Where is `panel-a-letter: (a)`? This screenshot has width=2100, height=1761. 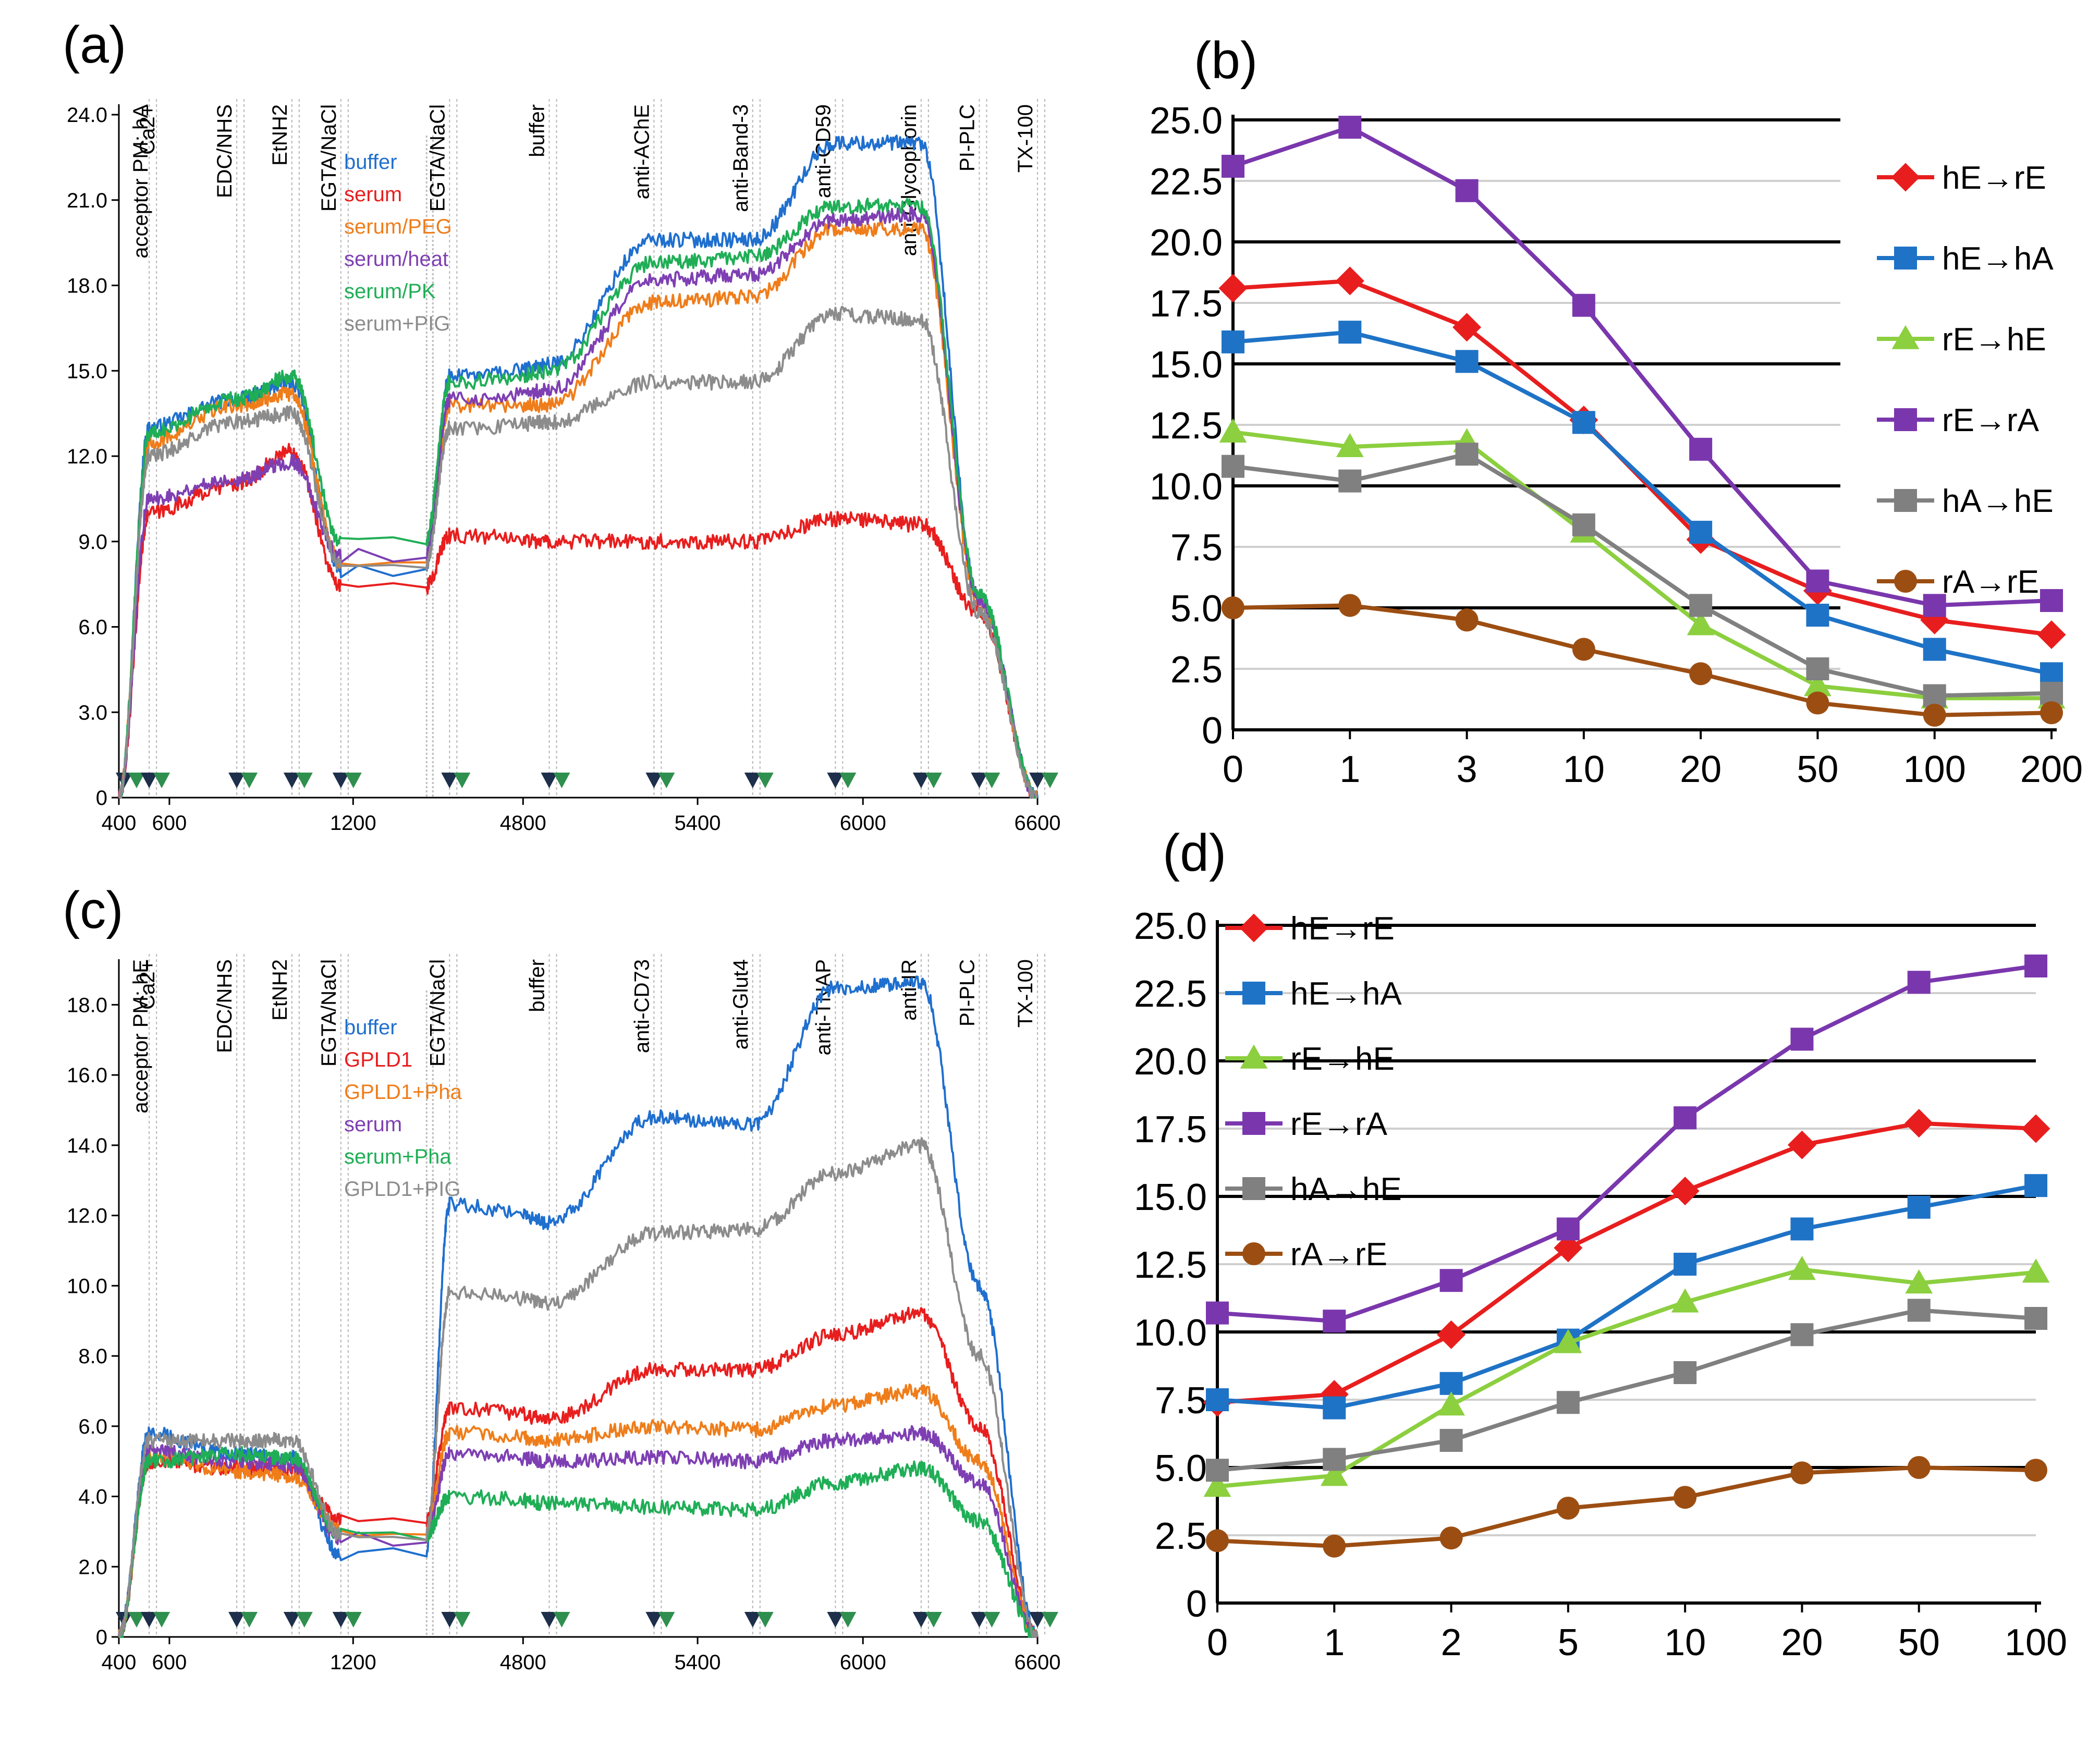 panel-a-letter: (a) is located at coordinates (94, 45).